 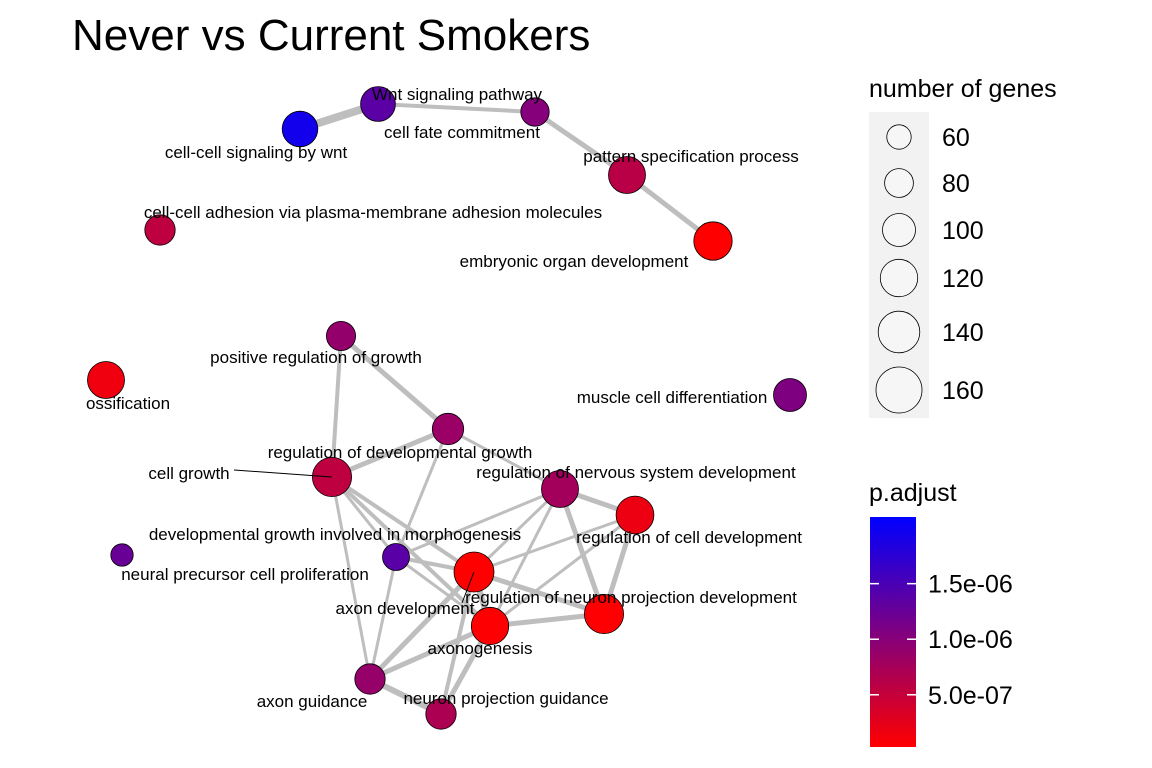 I want to click on edge-reg_cell_dev-axonogenesis, so click(x=562, y=570).